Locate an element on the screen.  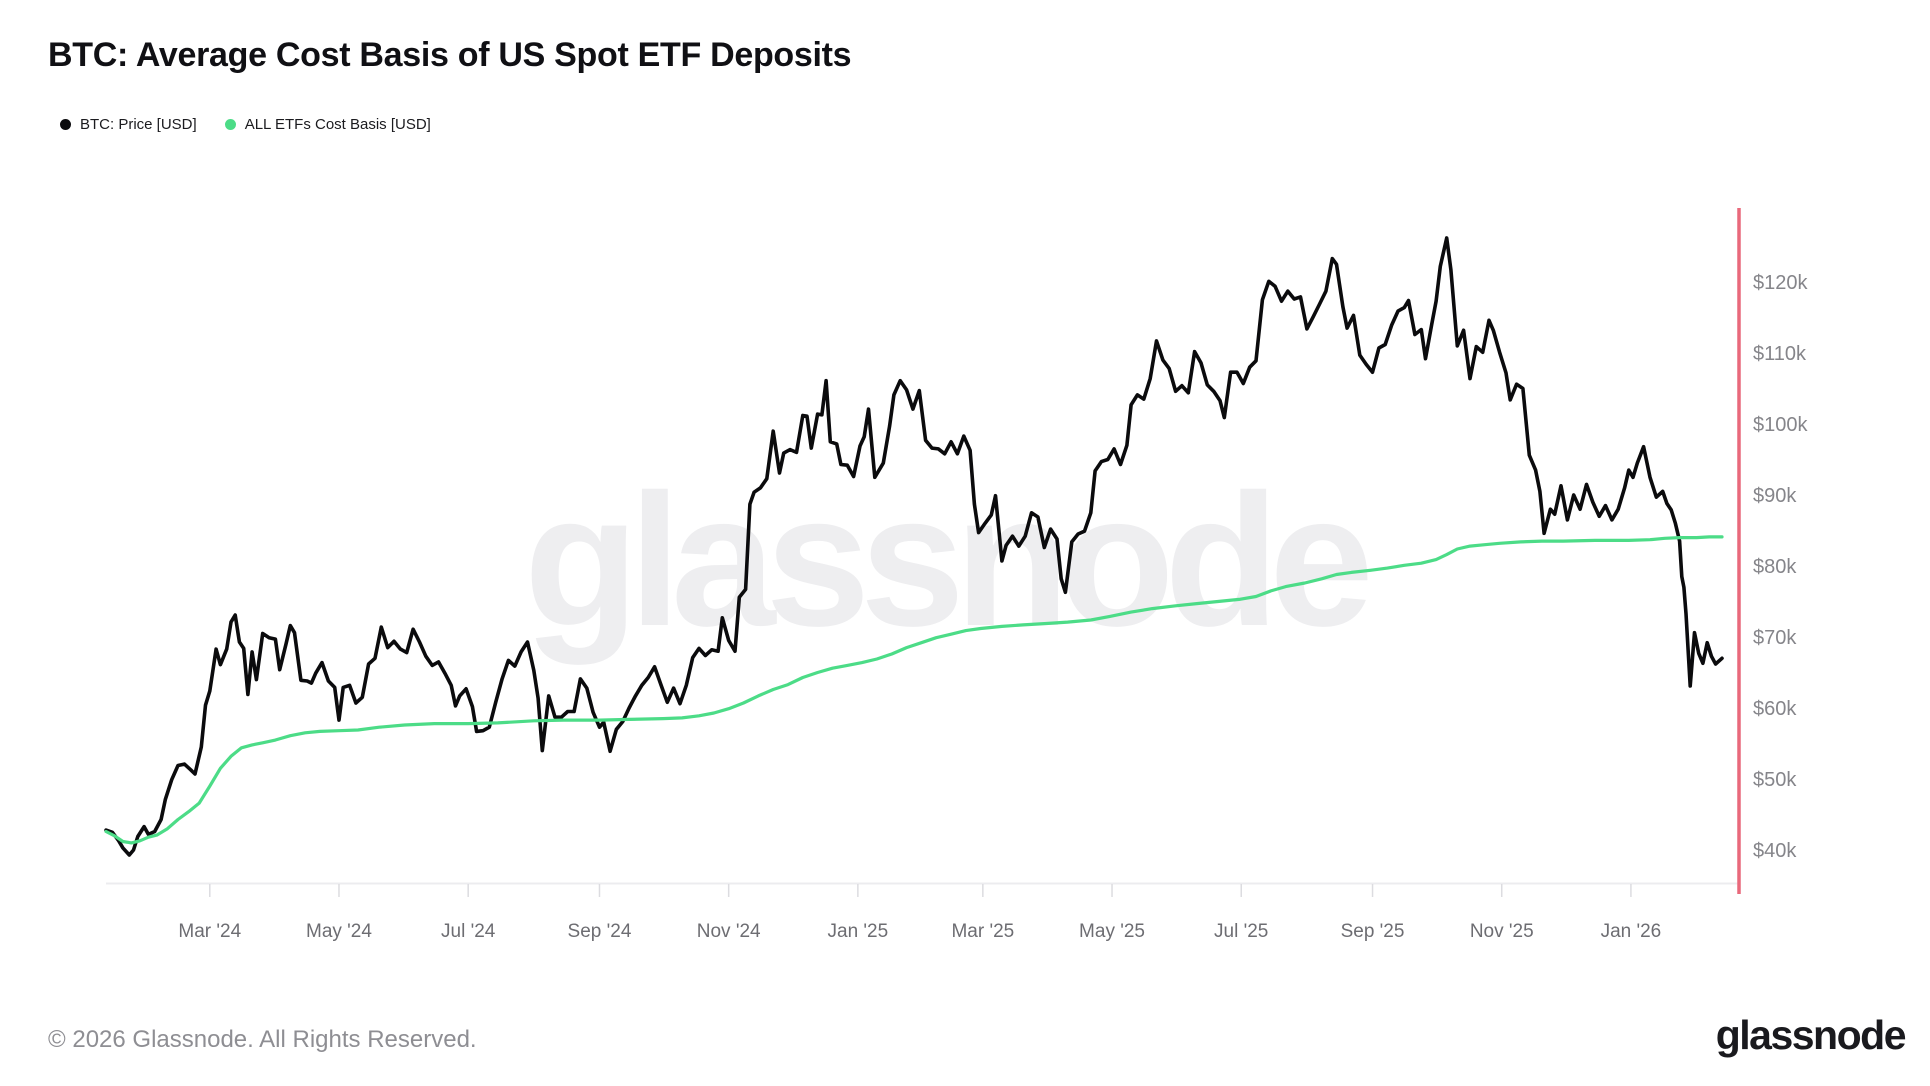
legend-label-btc-price: BTC: Price [USD] is located at coordinates (138, 124).